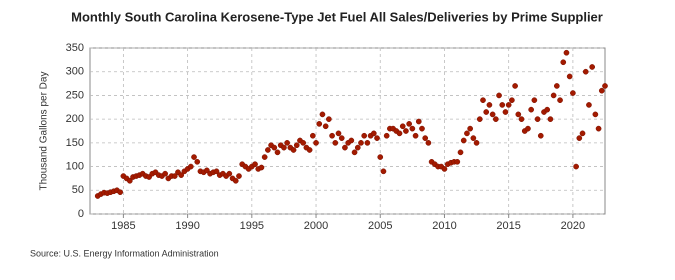  Describe the element at coordinates (75, 119) in the screenshot. I see `y-tick-label: 200` at that location.